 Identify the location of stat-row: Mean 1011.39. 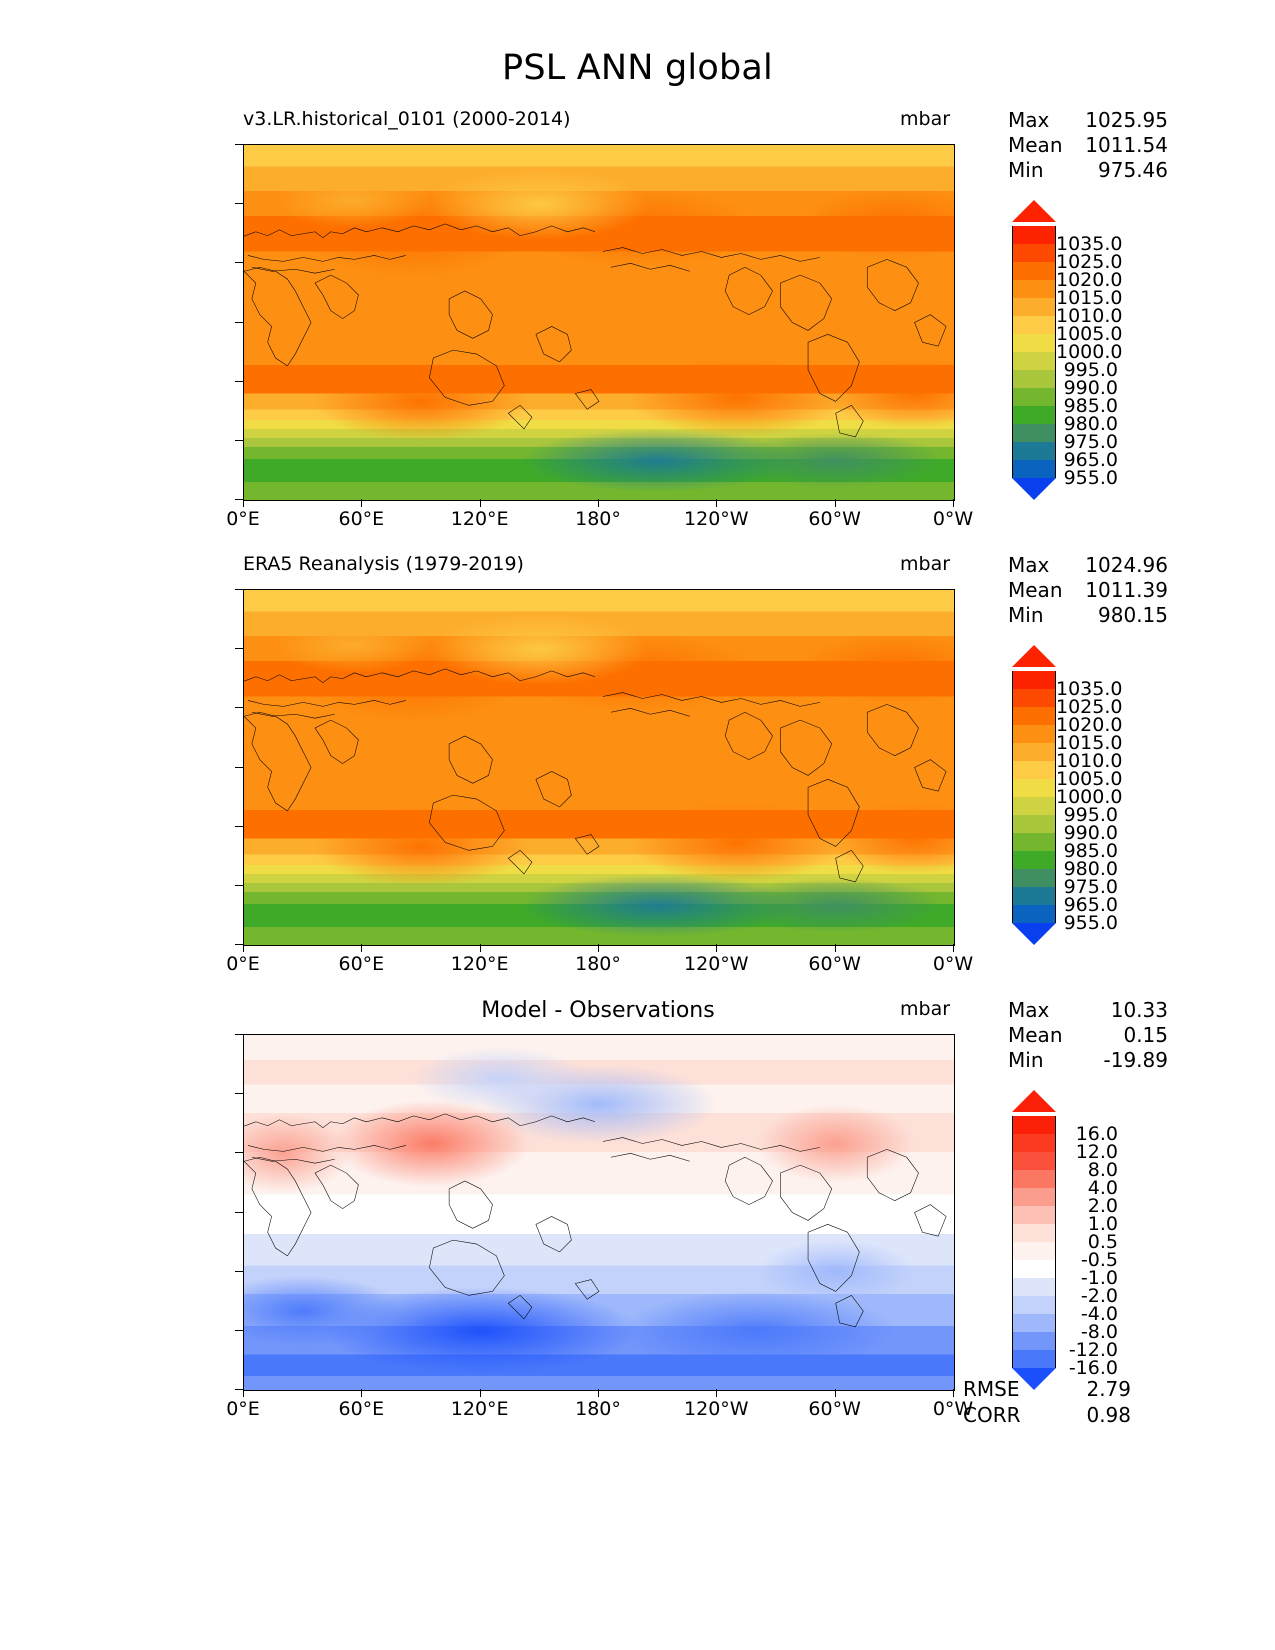
(1088, 590).